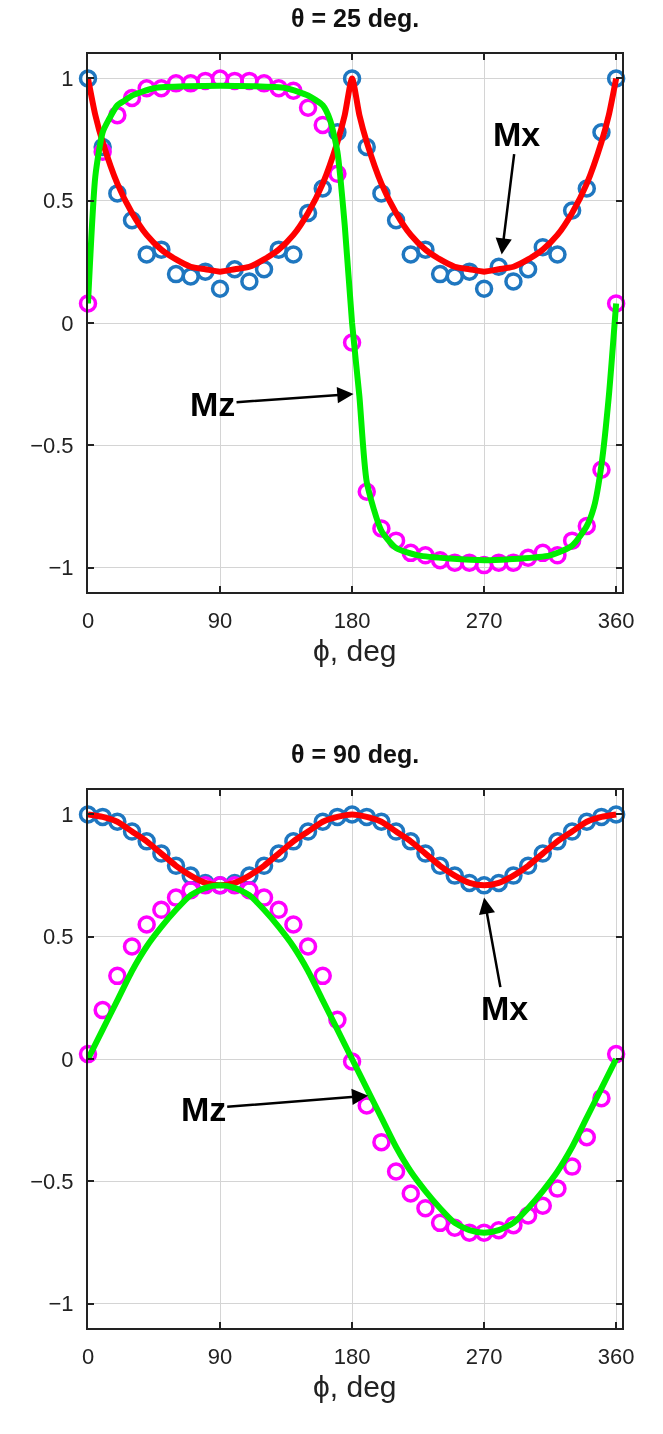 This screenshot has height=1434, width=663. What do you see at coordinates (355, 754) in the screenshot?
I see `chart-title: θ = 90 deg.` at bounding box center [355, 754].